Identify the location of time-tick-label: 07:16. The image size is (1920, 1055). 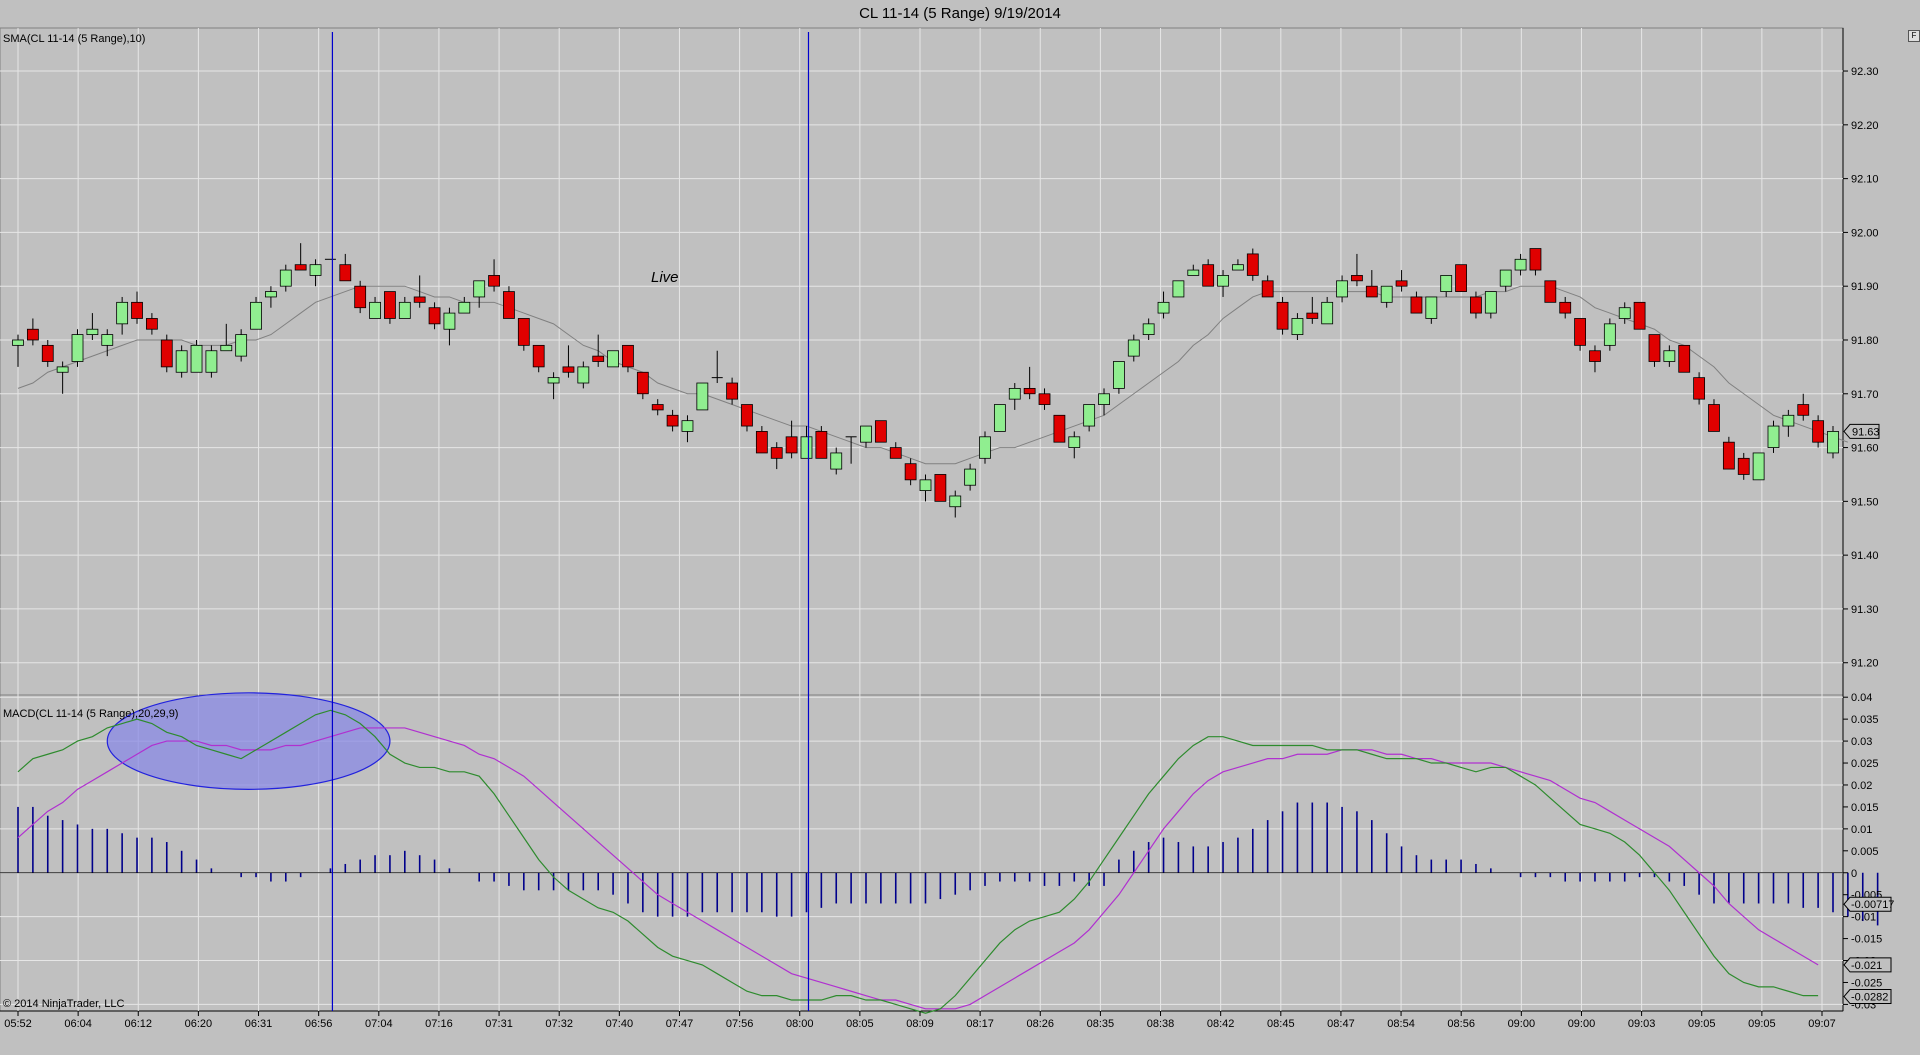
(439, 1024).